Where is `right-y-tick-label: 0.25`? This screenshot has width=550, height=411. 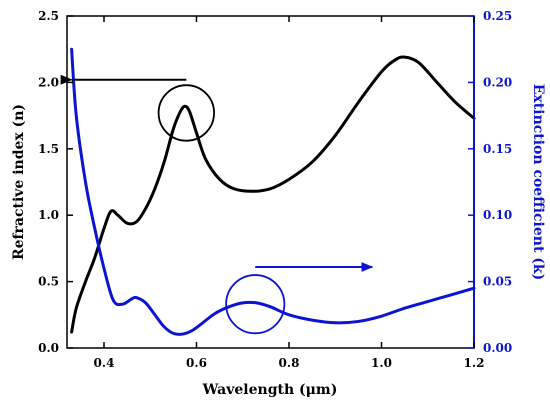
right-y-tick-label: 0.25 is located at coordinates (497, 16).